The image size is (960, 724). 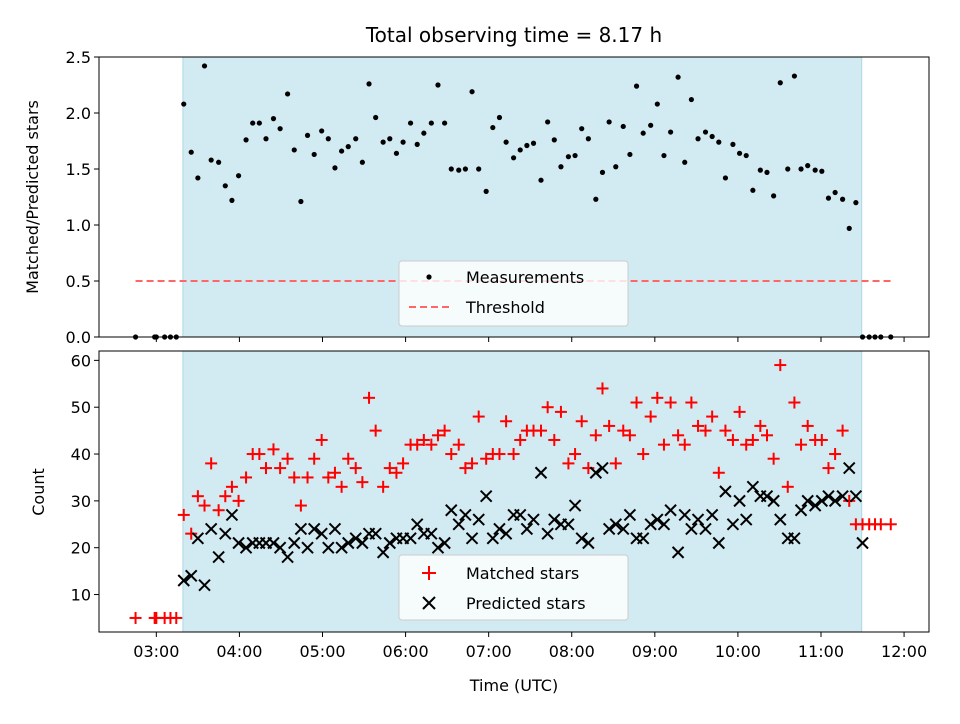 What do you see at coordinates (738, 651) in the screenshot?
I see `x-tick-label: 10:00` at bounding box center [738, 651].